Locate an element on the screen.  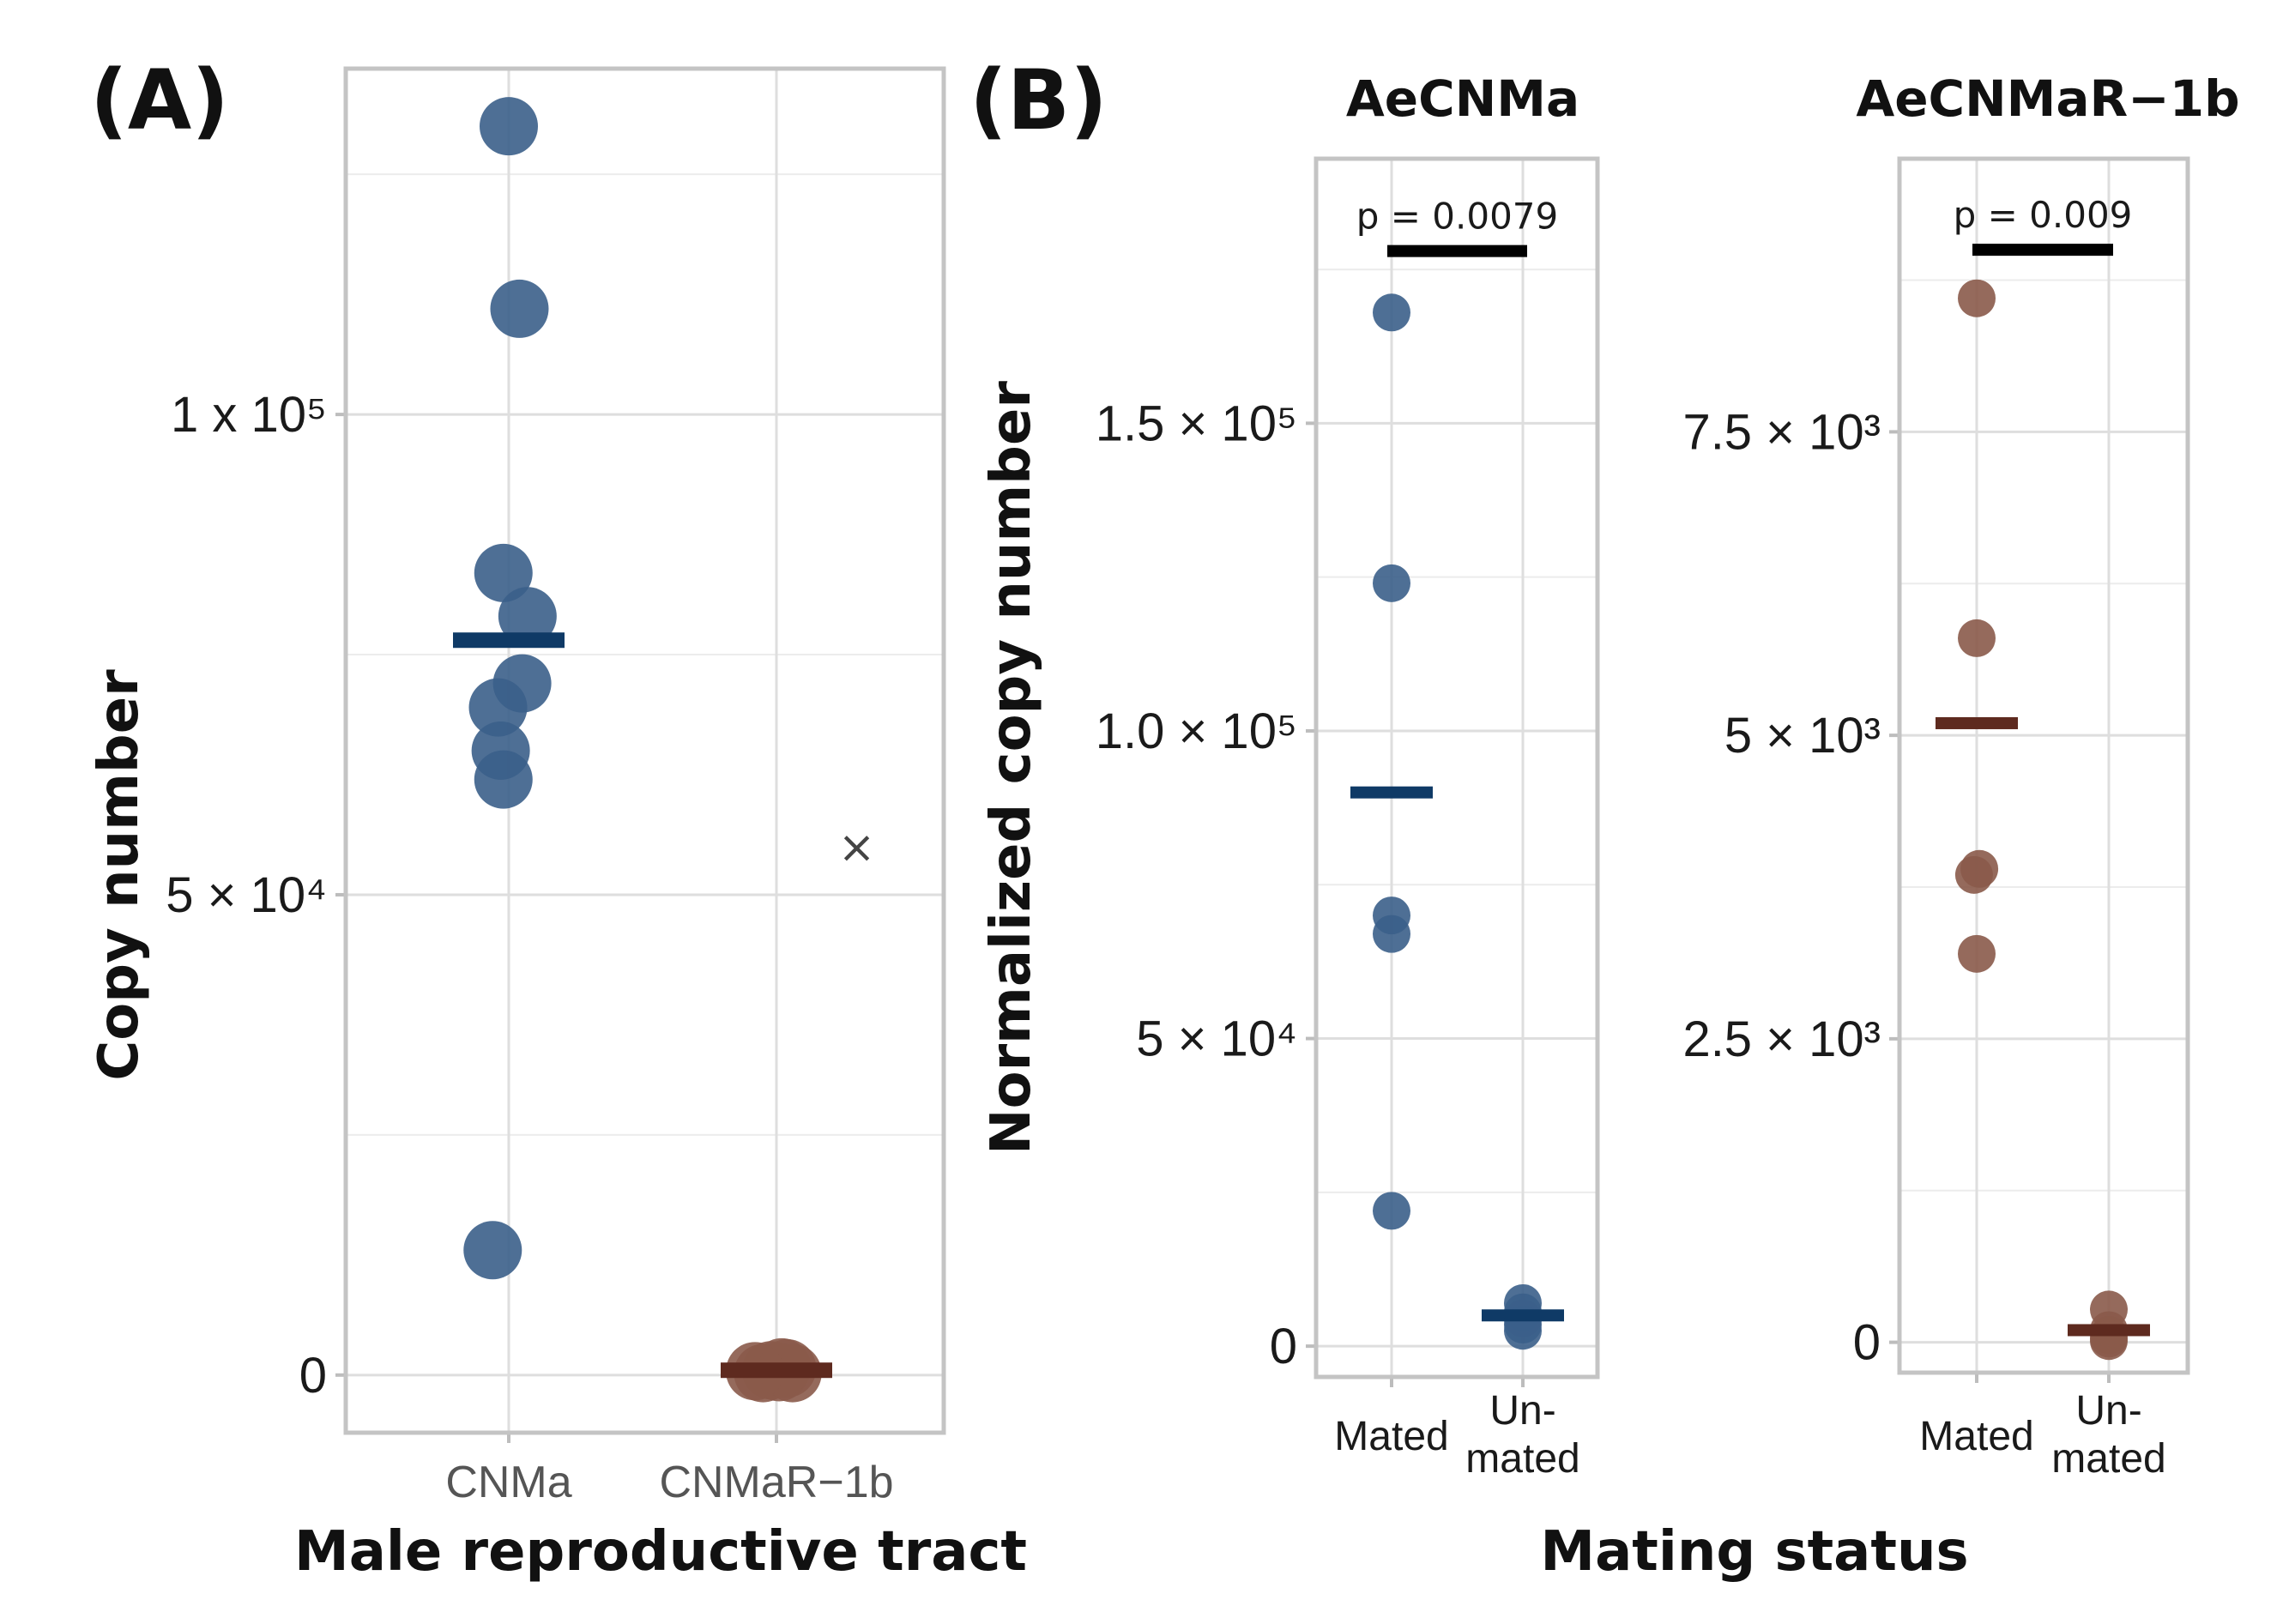
p2-x-tick-label: Un-mated is located at coordinates (1522, 1435).